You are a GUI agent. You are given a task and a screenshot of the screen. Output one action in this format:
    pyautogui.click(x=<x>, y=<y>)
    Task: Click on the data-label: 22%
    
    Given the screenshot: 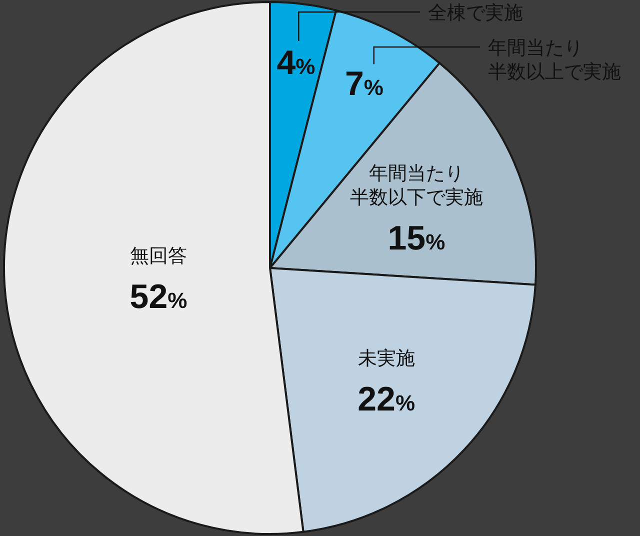 What is the action you would take?
    pyautogui.click(x=387, y=399)
    